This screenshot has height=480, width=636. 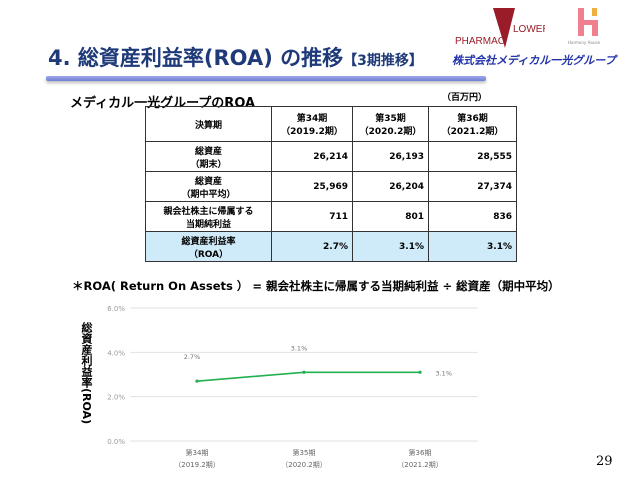 What do you see at coordinates (235, 58) in the screenshot?
I see `page-title: 4. 総資産利益率(ROA) の推移【3期推移】` at bounding box center [235, 58].